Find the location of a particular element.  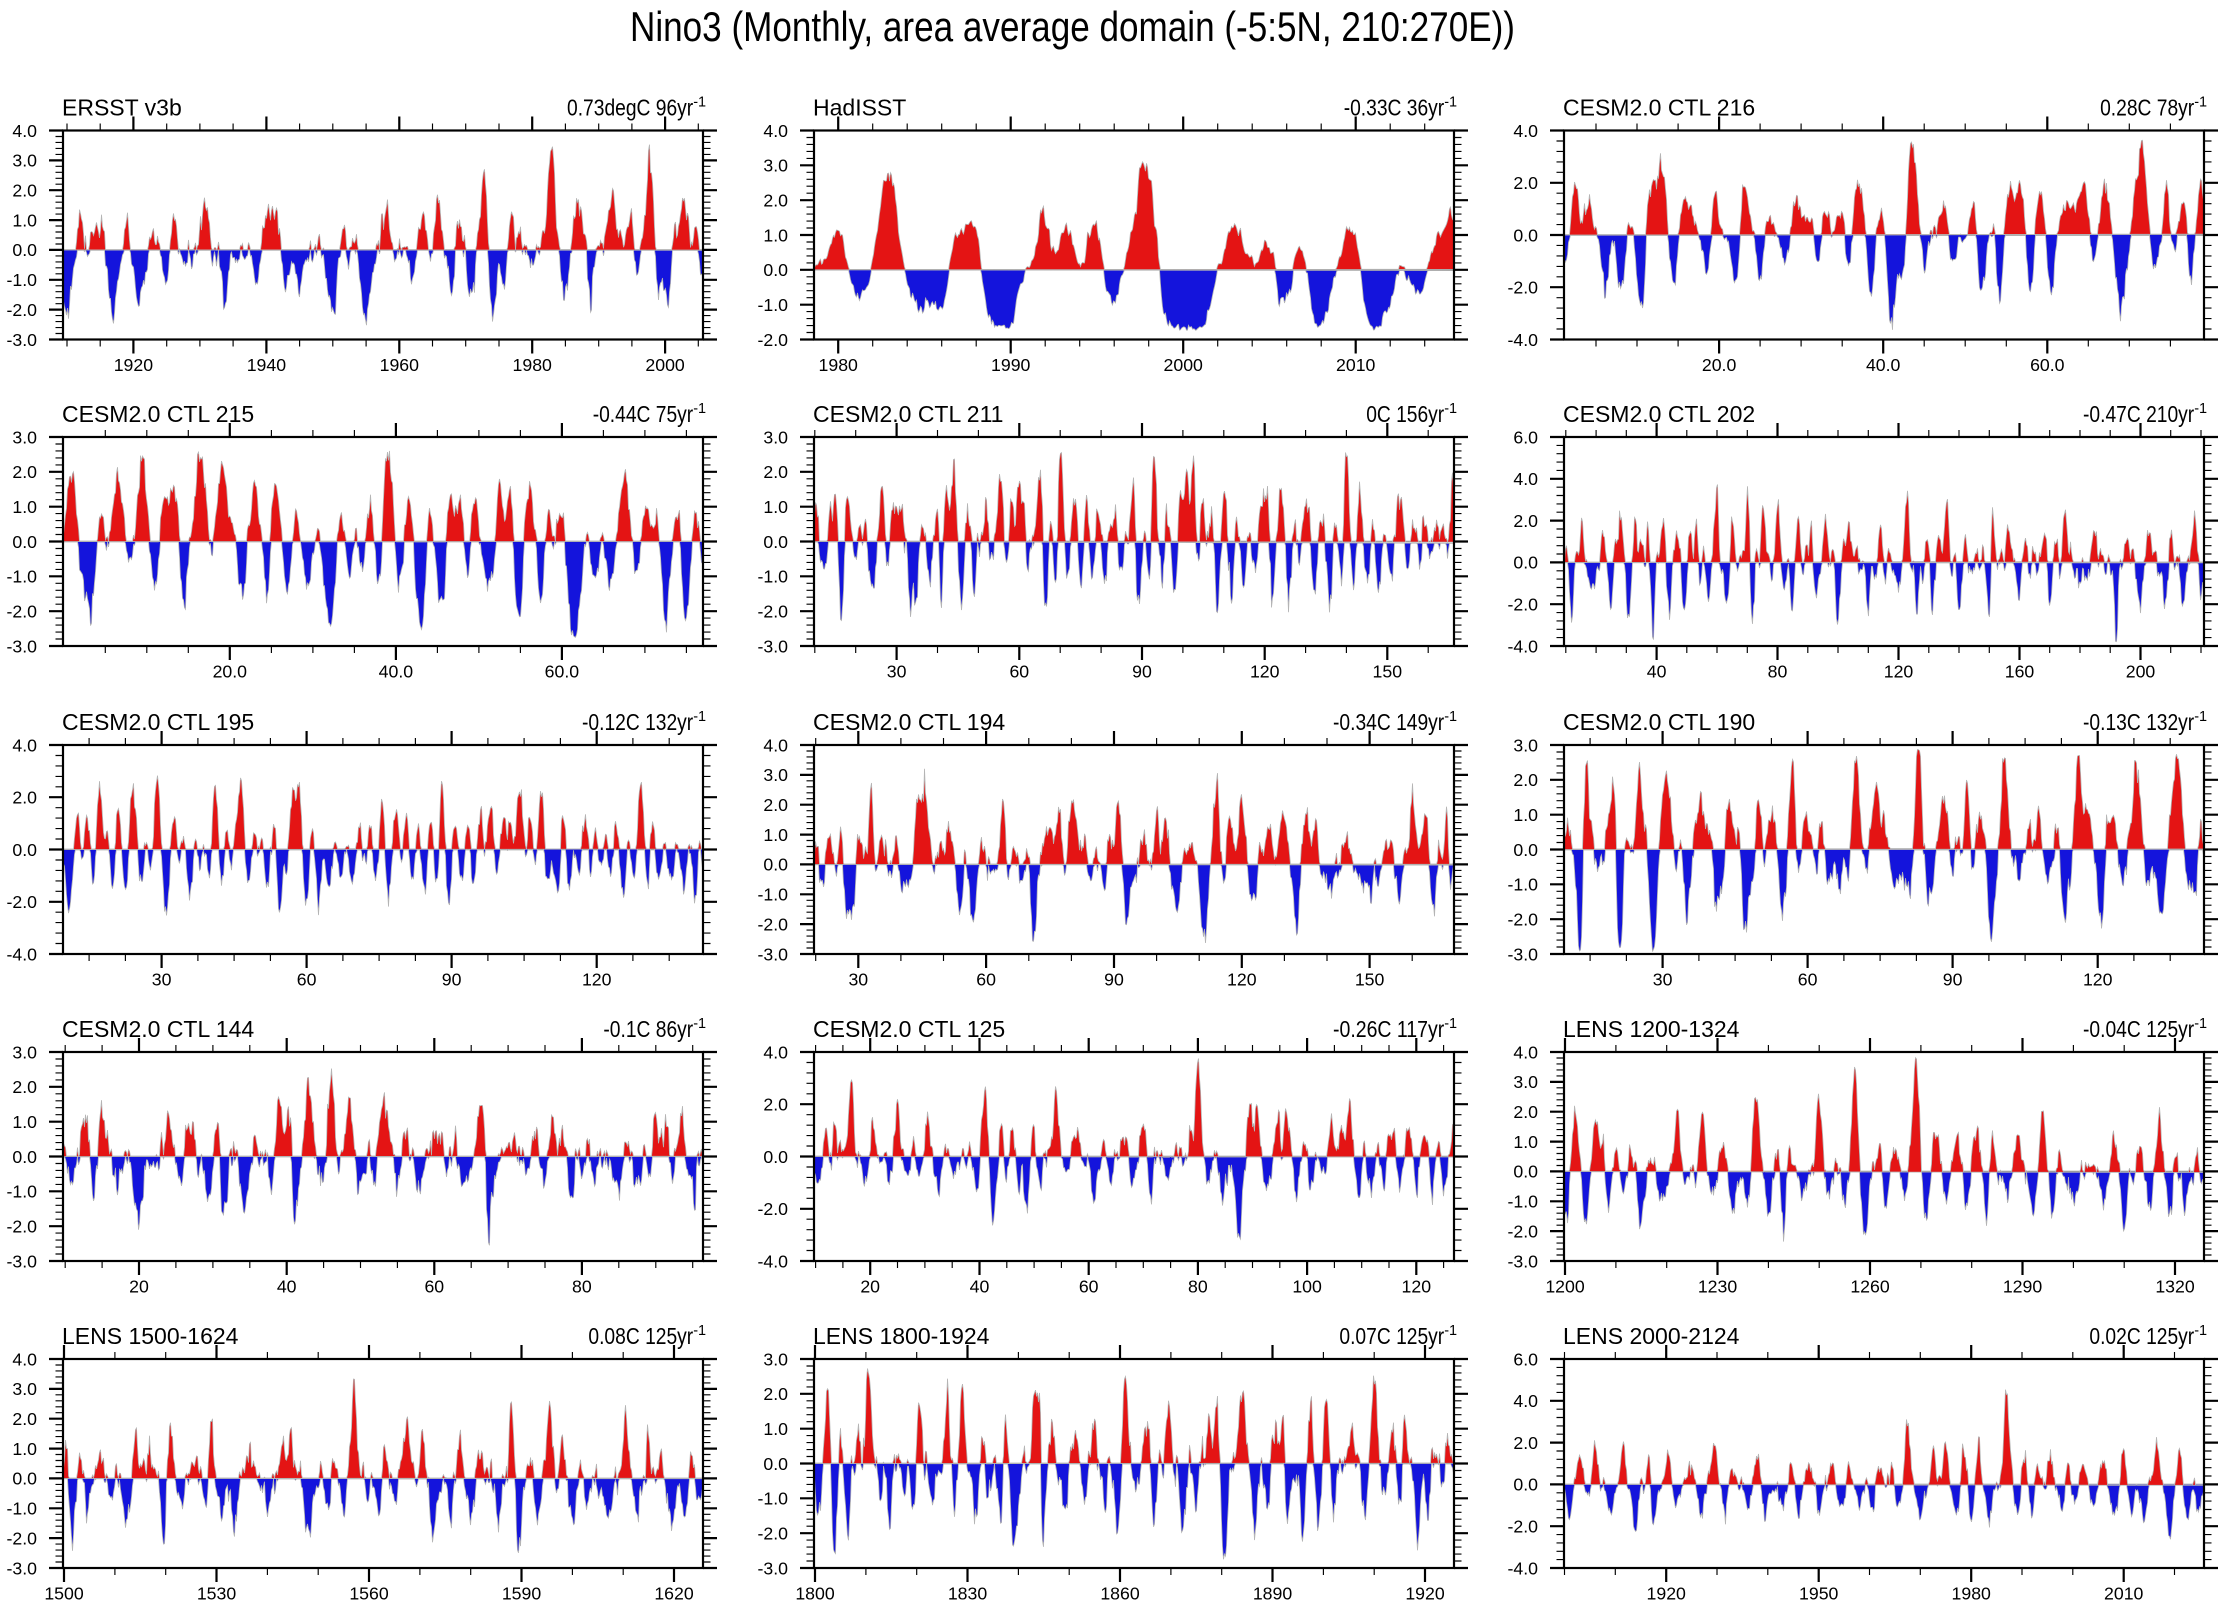

svg-text: 2010 is located at coordinates (2124, 1594).